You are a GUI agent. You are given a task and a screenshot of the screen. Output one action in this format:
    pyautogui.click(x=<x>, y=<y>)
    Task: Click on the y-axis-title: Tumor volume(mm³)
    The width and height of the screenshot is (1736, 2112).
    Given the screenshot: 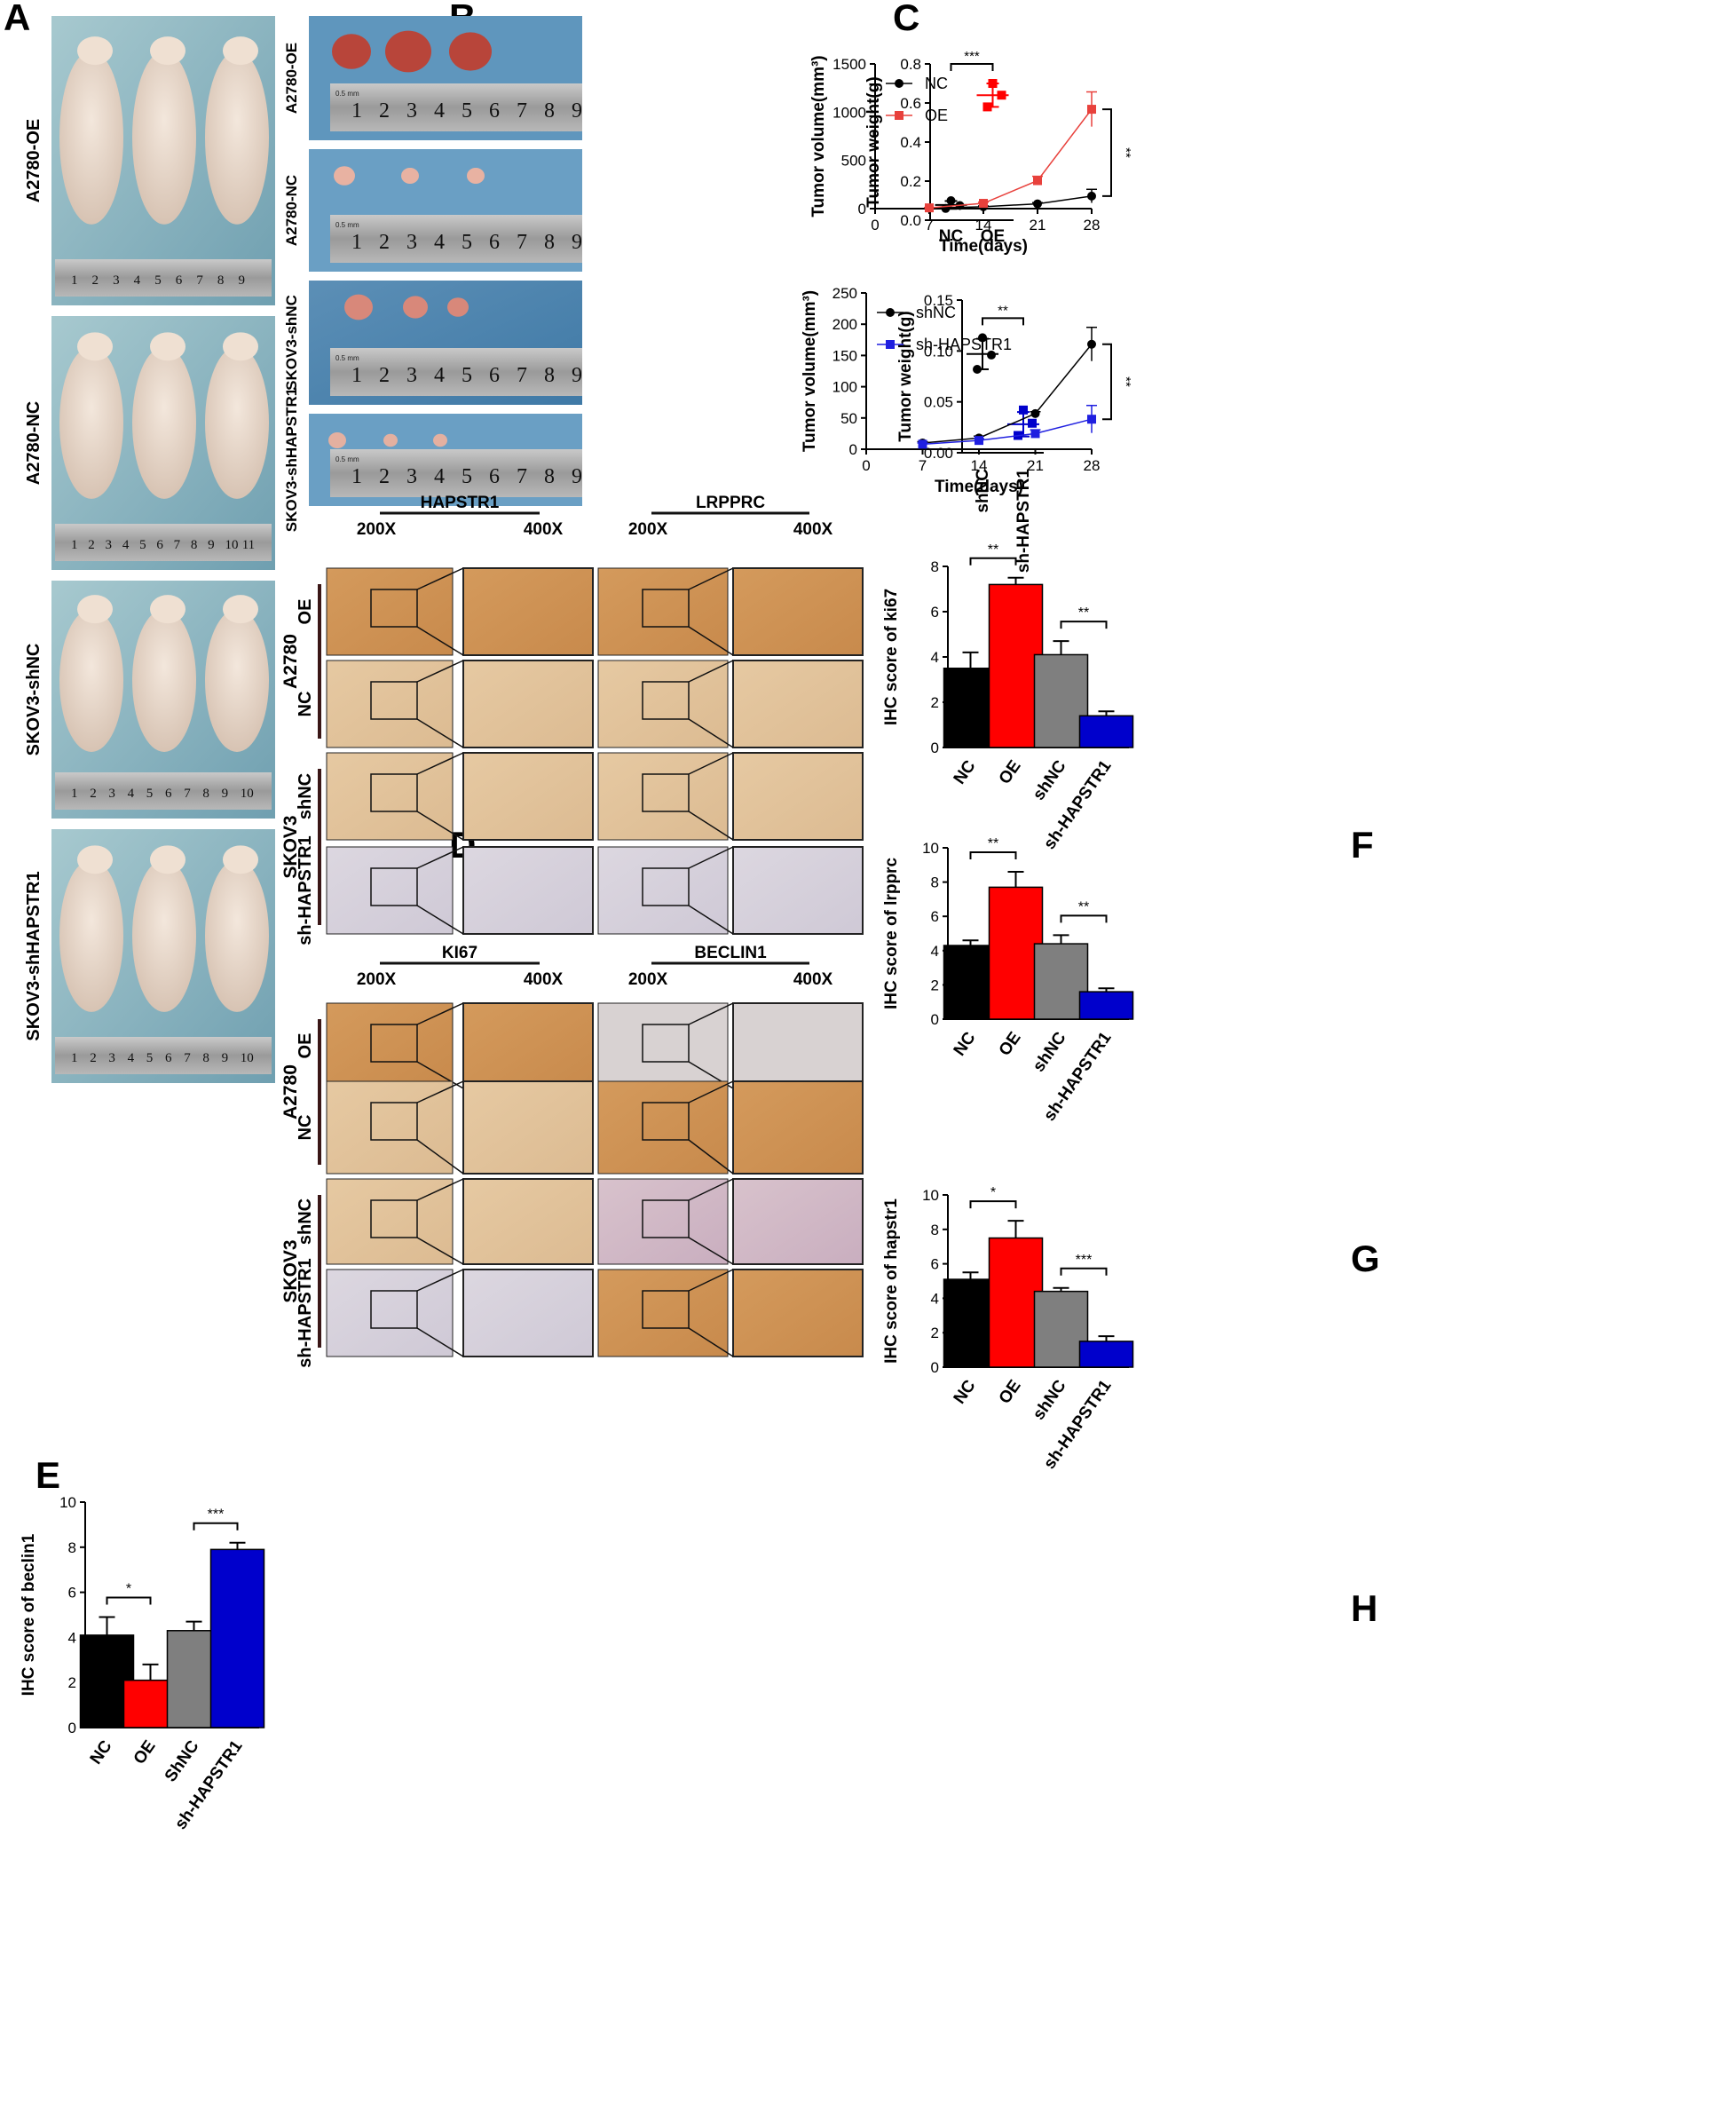 What is the action you would take?
    pyautogui.click(x=818, y=136)
    